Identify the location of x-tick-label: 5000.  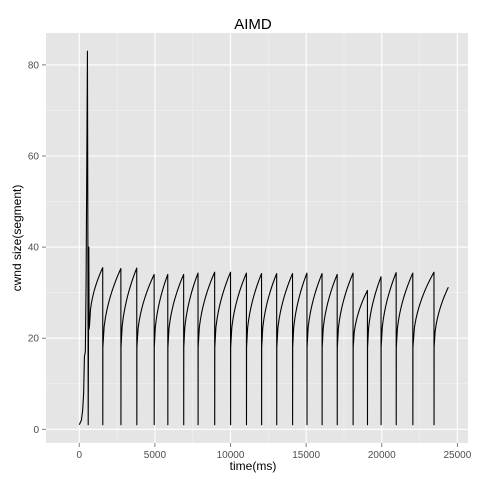
(155, 455).